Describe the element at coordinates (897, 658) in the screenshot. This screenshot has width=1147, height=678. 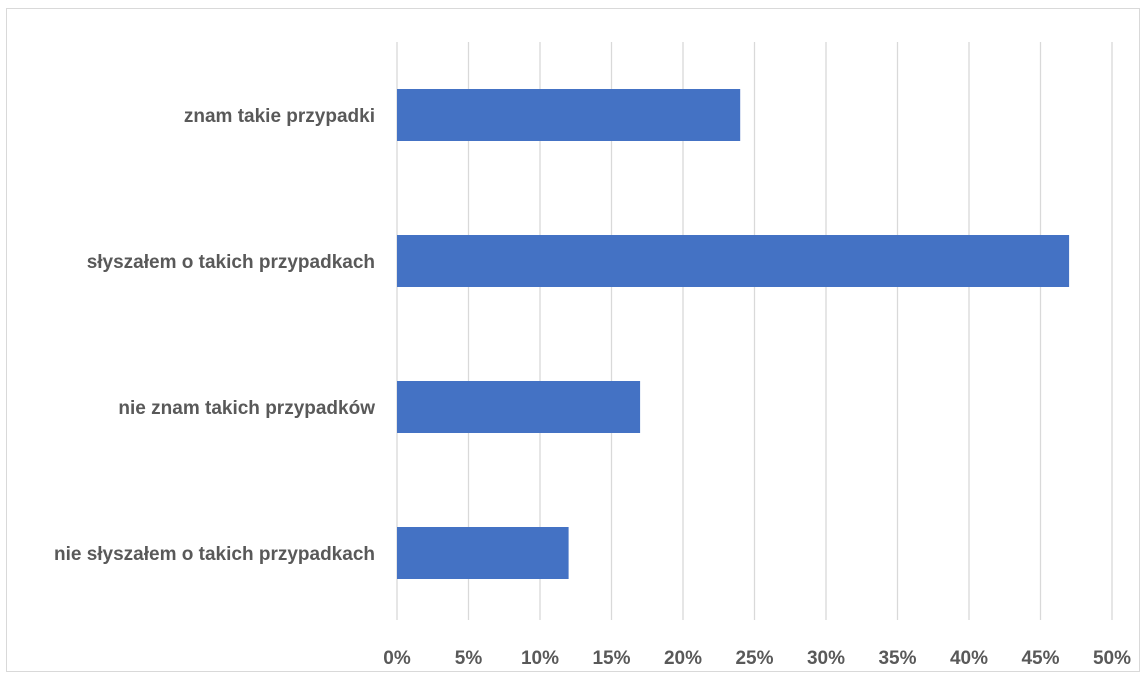
I see `x-tick-label-35pct: 35%` at that location.